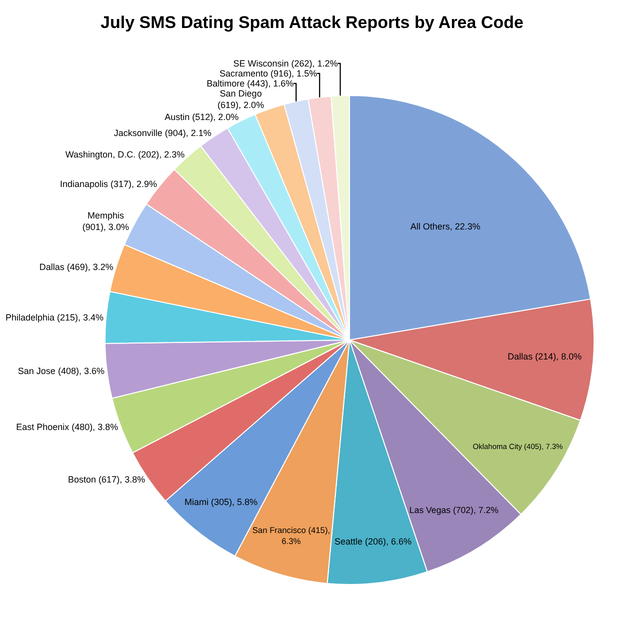  Describe the element at coordinates (201, 117) in the screenshot. I see `slice-label: Austin (512), 2.0%` at that location.